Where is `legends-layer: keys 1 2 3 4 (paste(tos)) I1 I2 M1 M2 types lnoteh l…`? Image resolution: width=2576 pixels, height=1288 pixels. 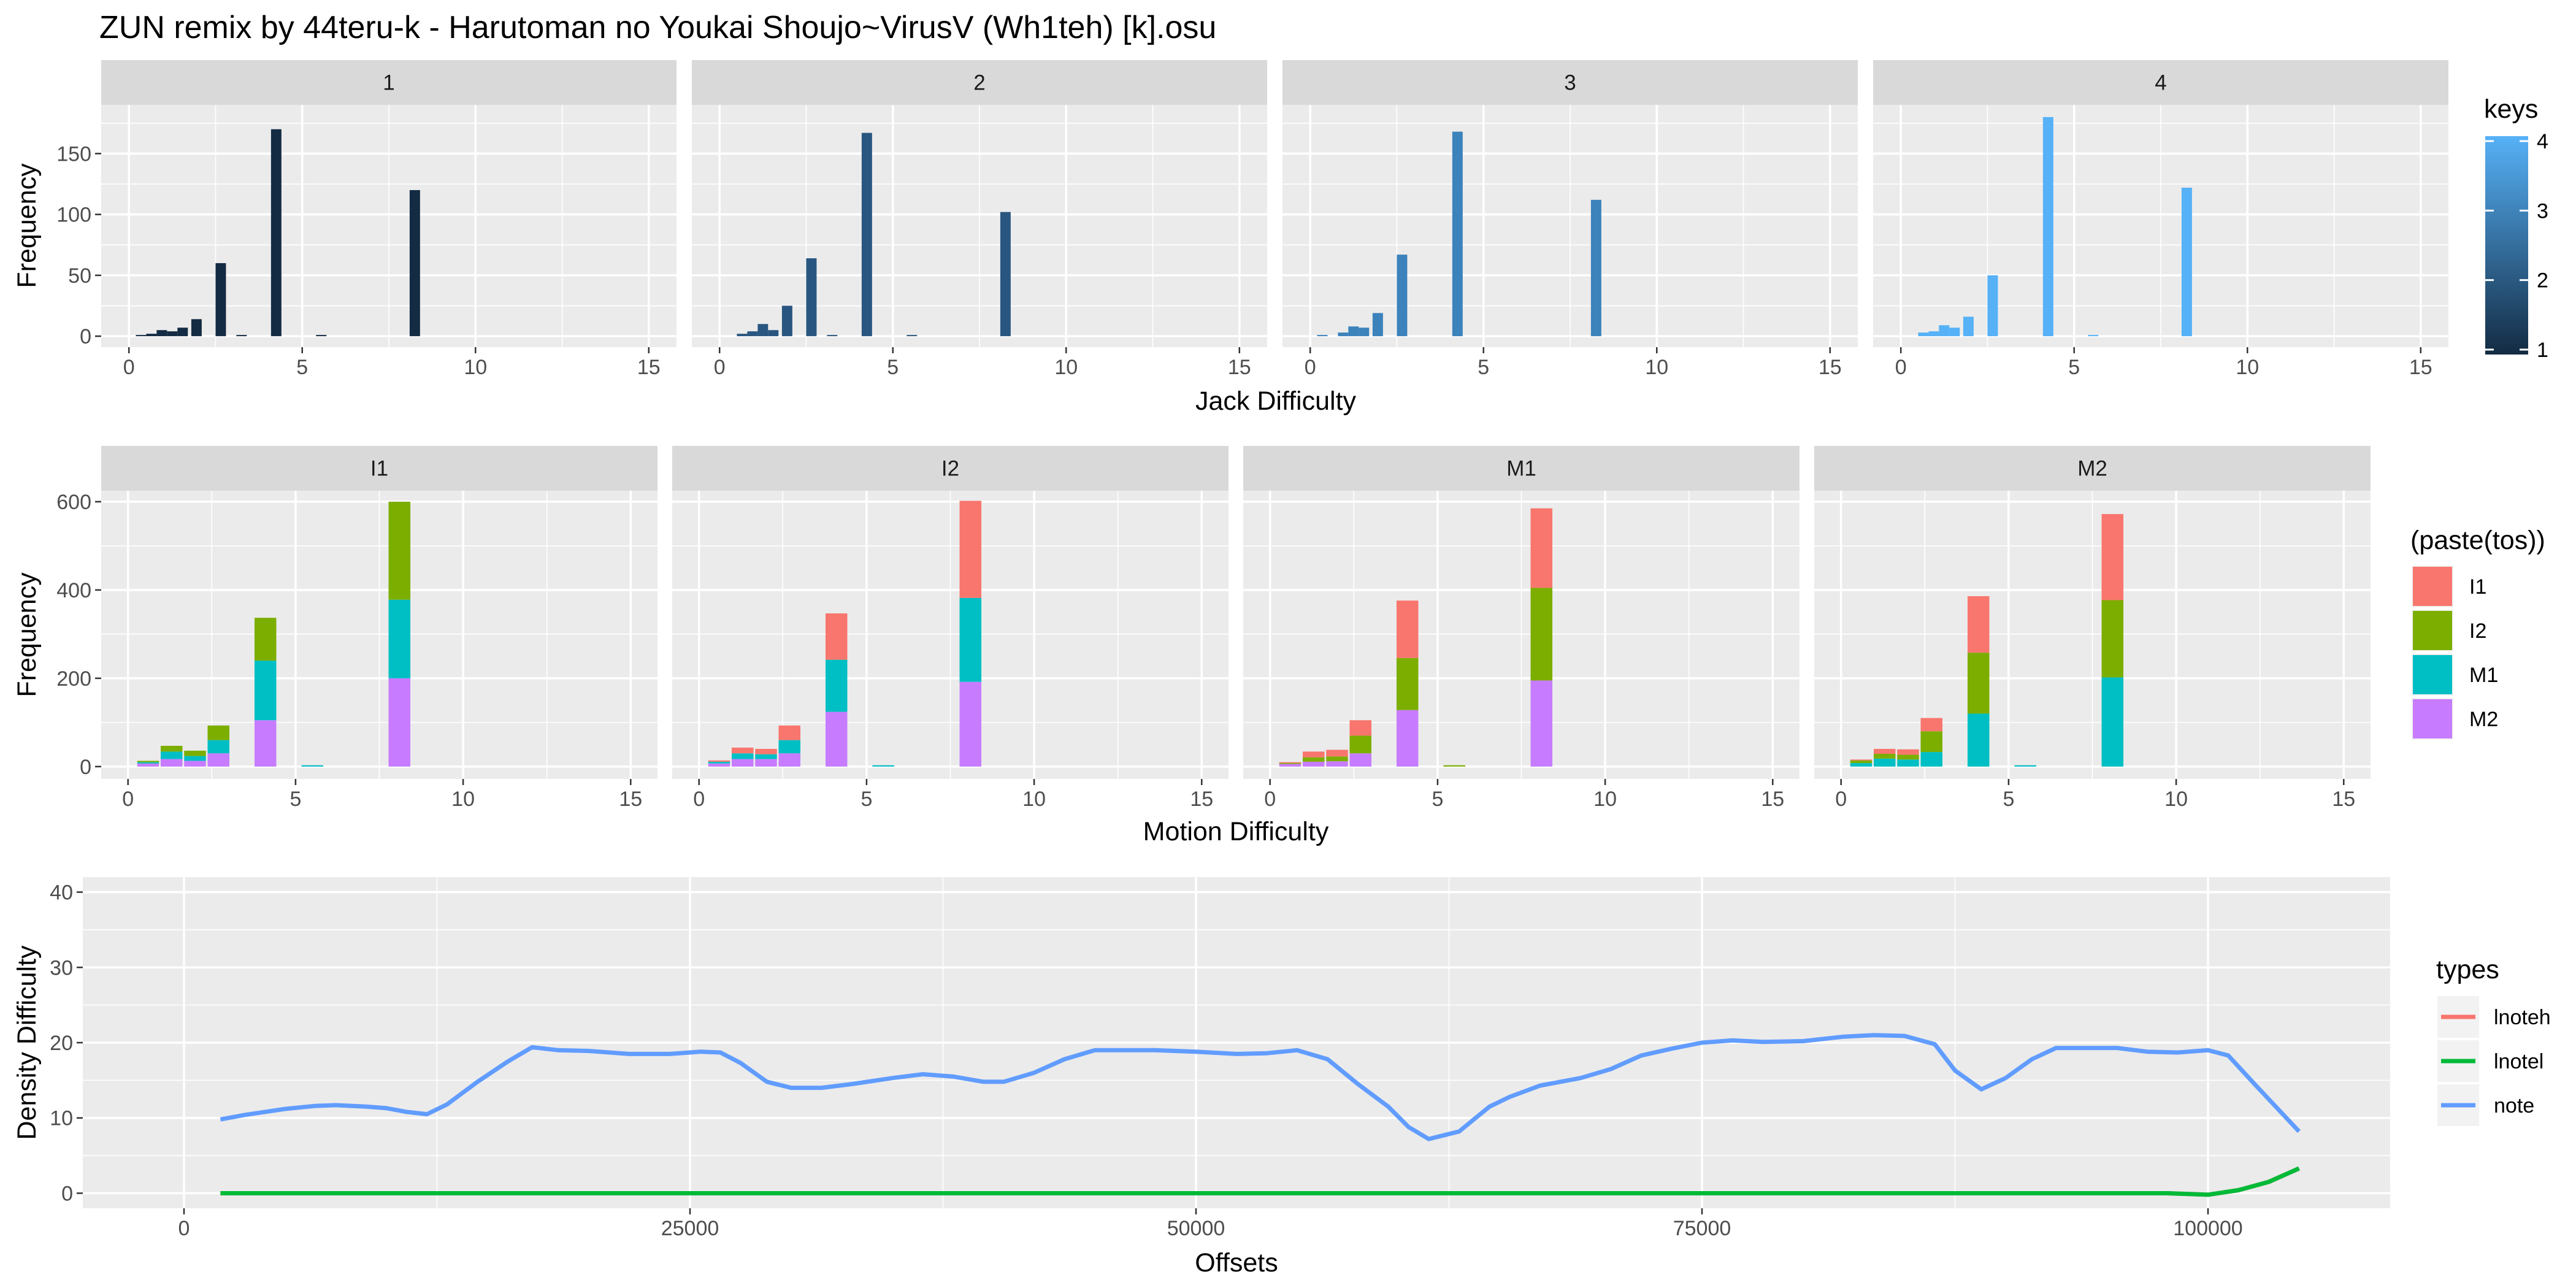
legends-layer: keys 1 2 3 4 (paste(tos)) I1 I2 M1 M2 types lnoteh l… is located at coordinates (2480, 610).